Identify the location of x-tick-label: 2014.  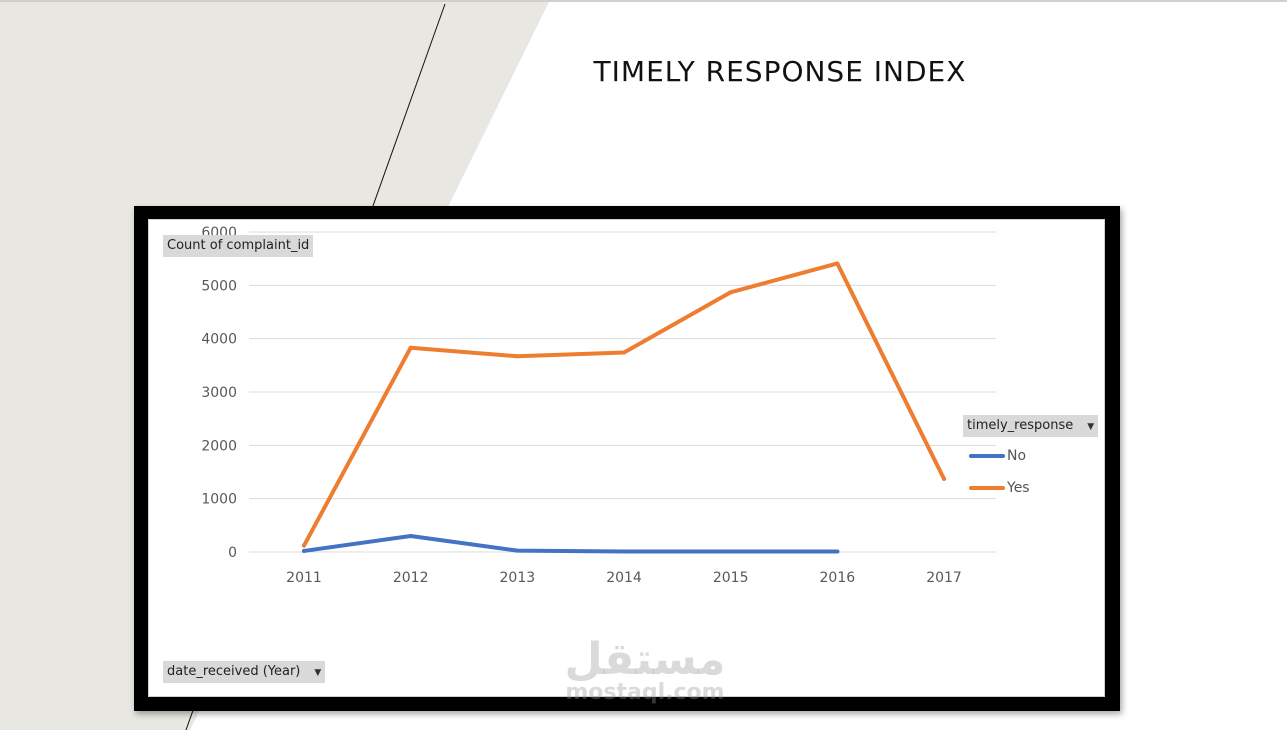
(624, 578).